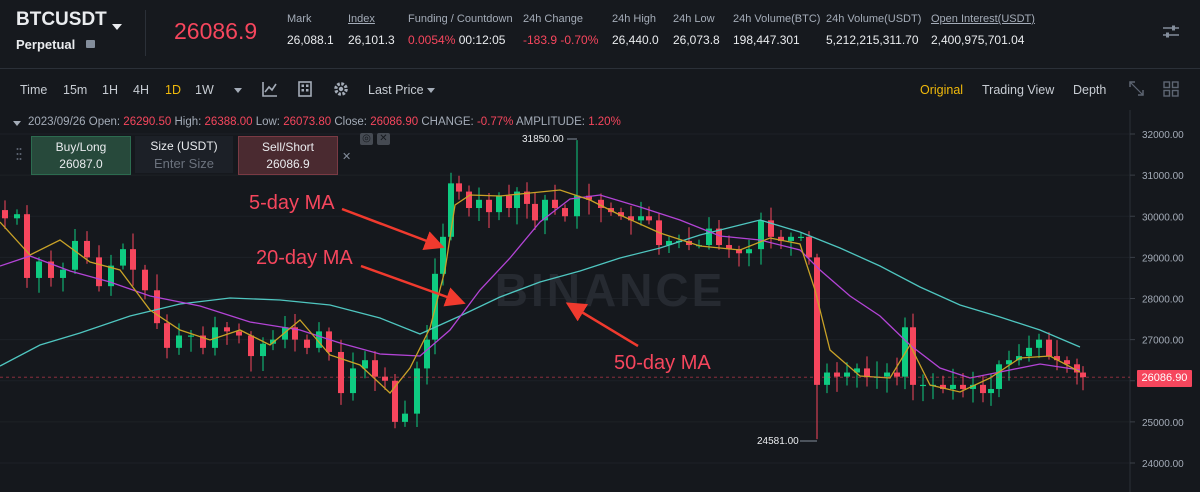  Describe the element at coordinates (34, 90) in the screenshot. I see `interval-time: Time` at that location.